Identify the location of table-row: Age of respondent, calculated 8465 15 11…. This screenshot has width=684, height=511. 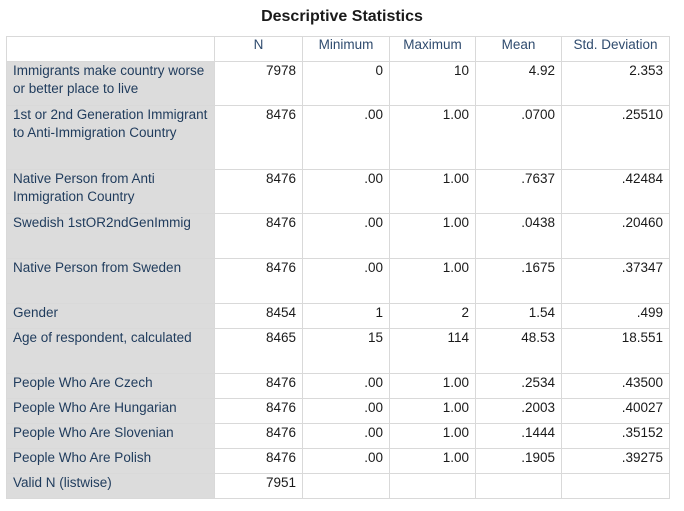
(338, 351).